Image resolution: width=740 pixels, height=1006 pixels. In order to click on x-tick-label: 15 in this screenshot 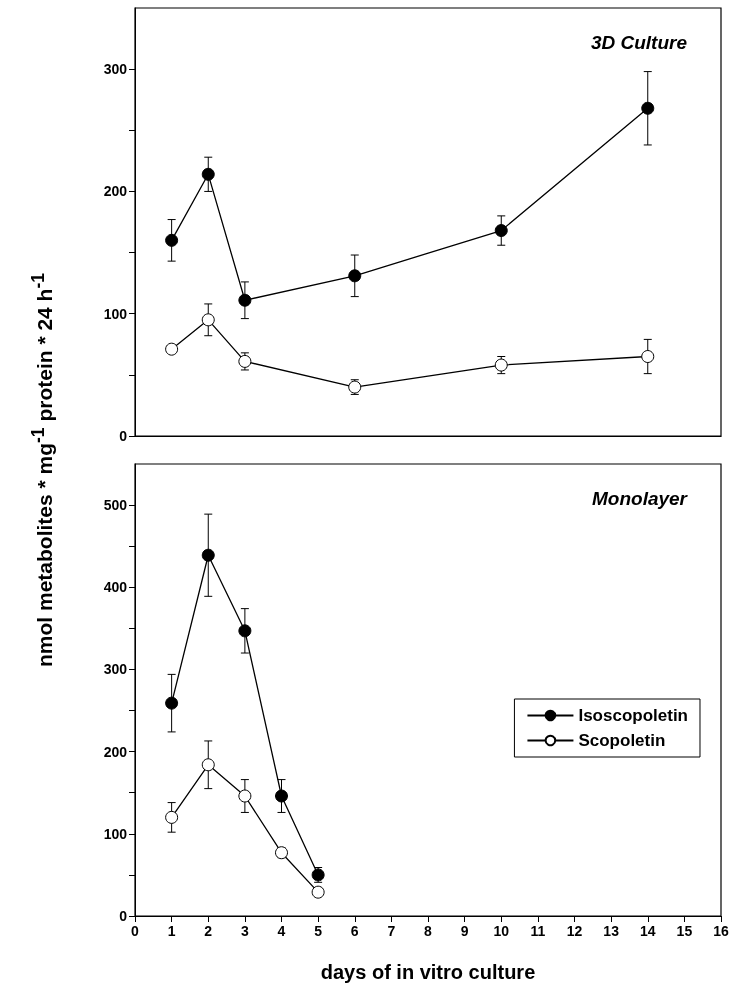, I will do `click(684, 931)`.